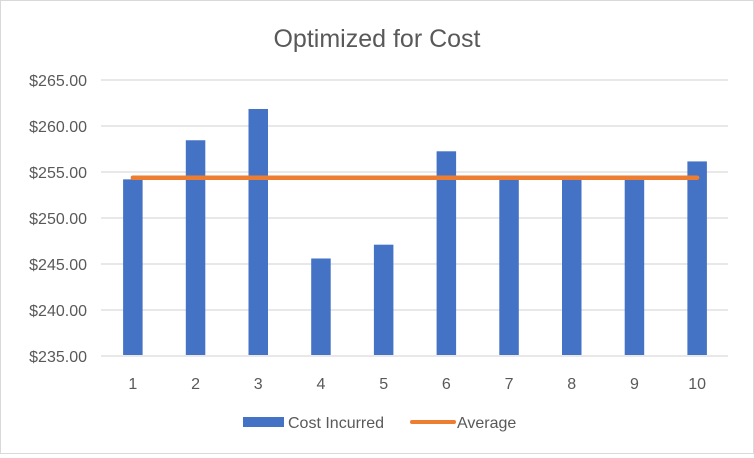 Image resolution: width=754 pixels, height=458 pixels. I want to click on chart-title: Optimized for Cost, so click(376, 39).